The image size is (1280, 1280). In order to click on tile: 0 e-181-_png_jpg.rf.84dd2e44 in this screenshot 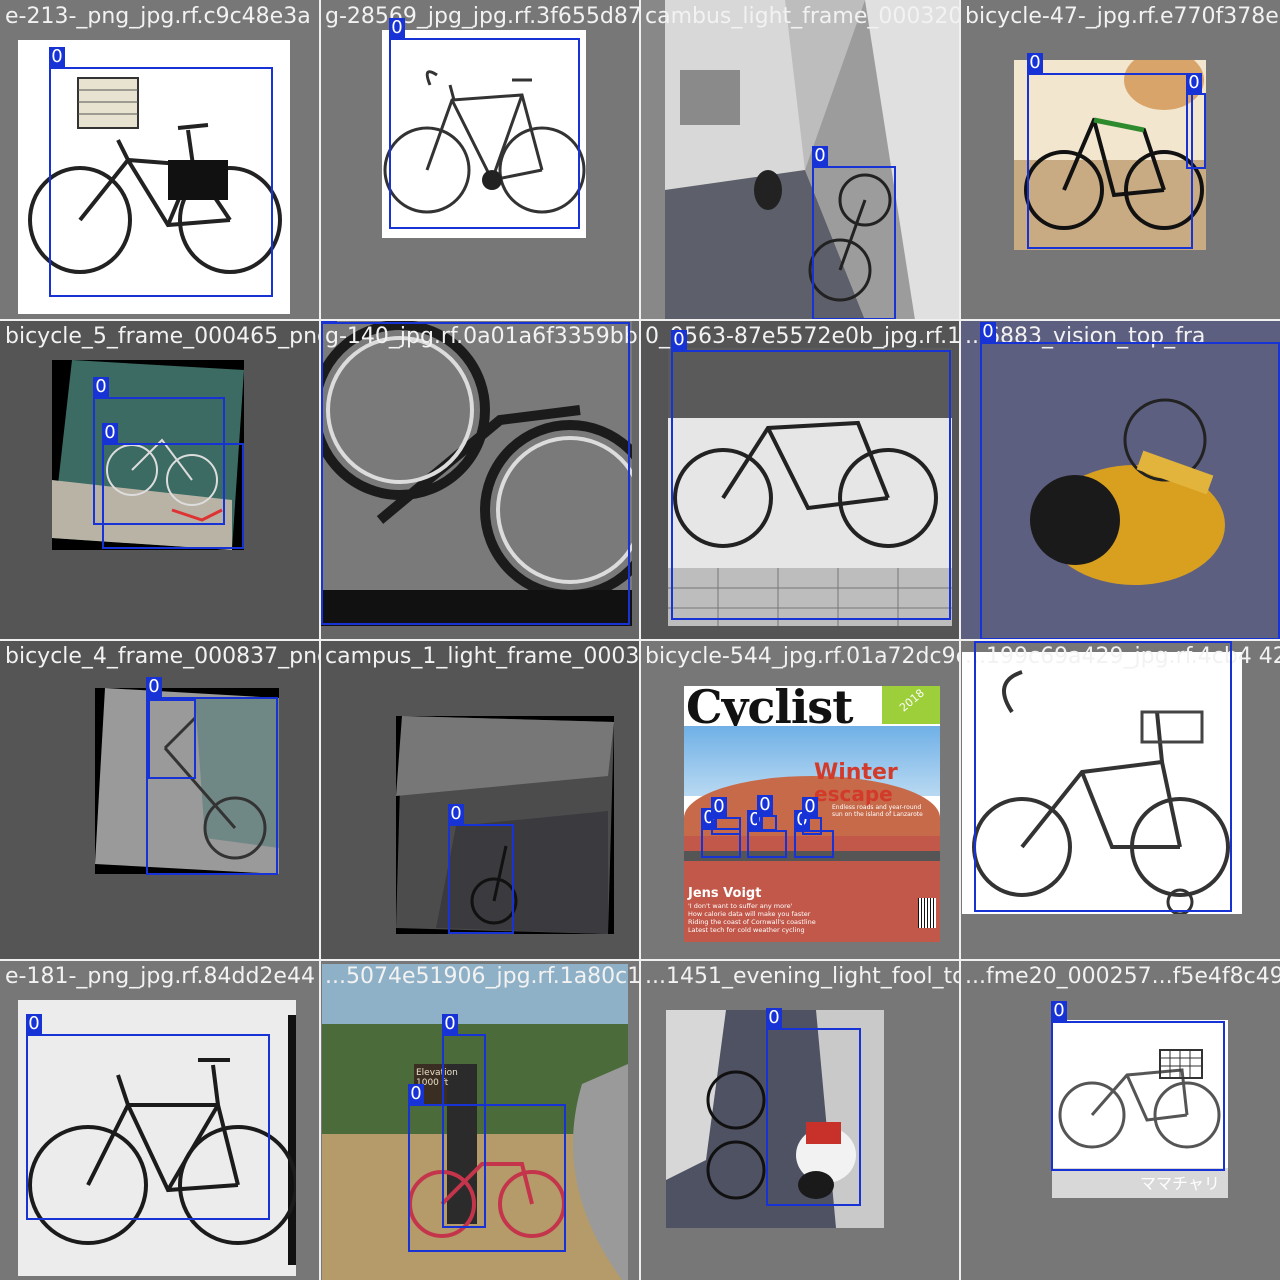, I will do `click(160, 1120)`.